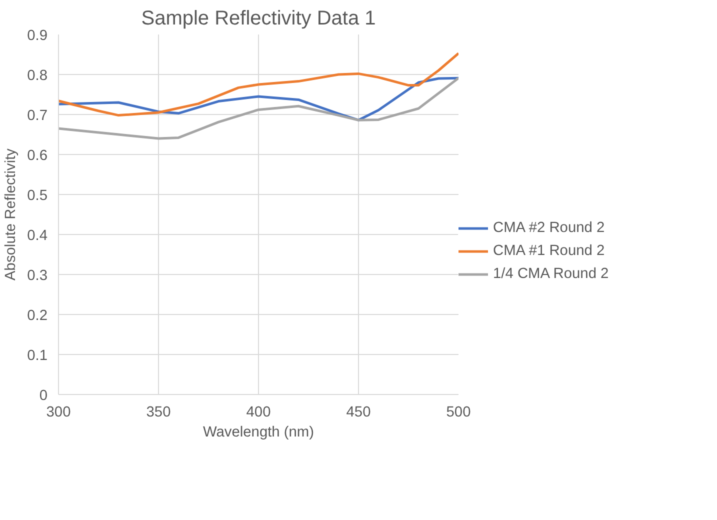 The image size is (717, 520). What do you see at coordinates (258, 19) in the screenshot?
I see `chart-title: Sample Reflectivity Data 1` at bounding box center [258, 19].